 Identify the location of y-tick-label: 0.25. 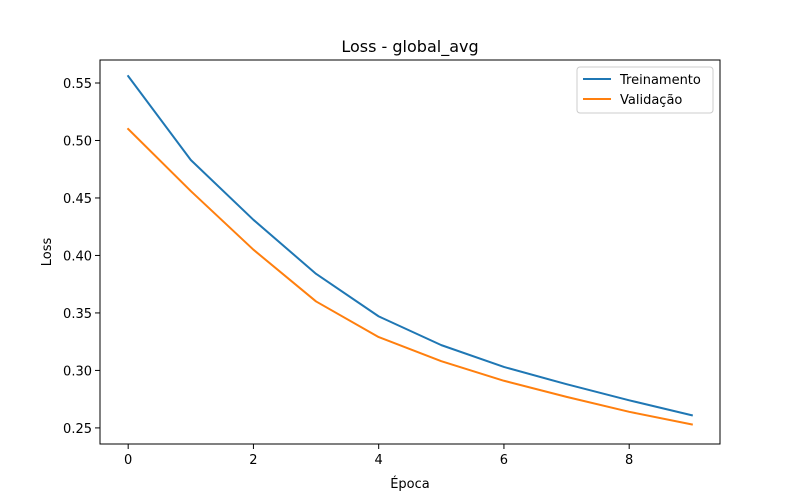
(77, 429).